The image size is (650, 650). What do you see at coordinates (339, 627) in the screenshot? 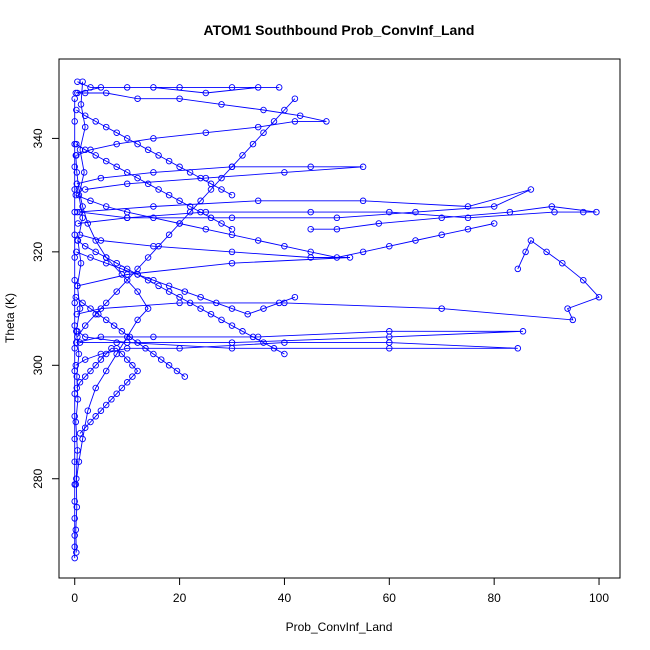
I see `x-axis-label: Prob_ConvInf_Land` at bounding box center [339, 627].